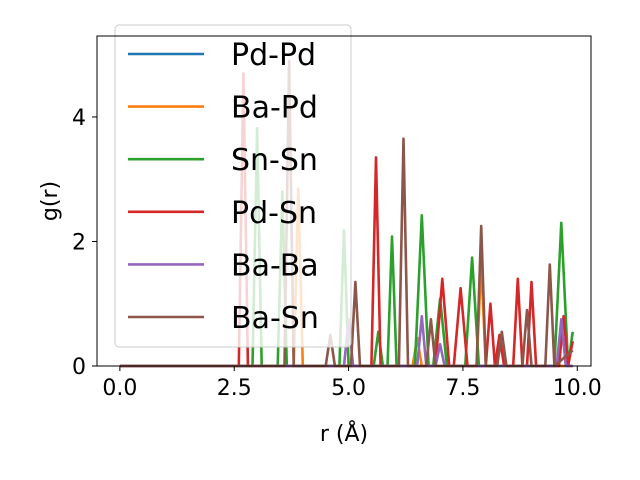  I want to click on x-axis-label: r (Å), so click(344, 433).